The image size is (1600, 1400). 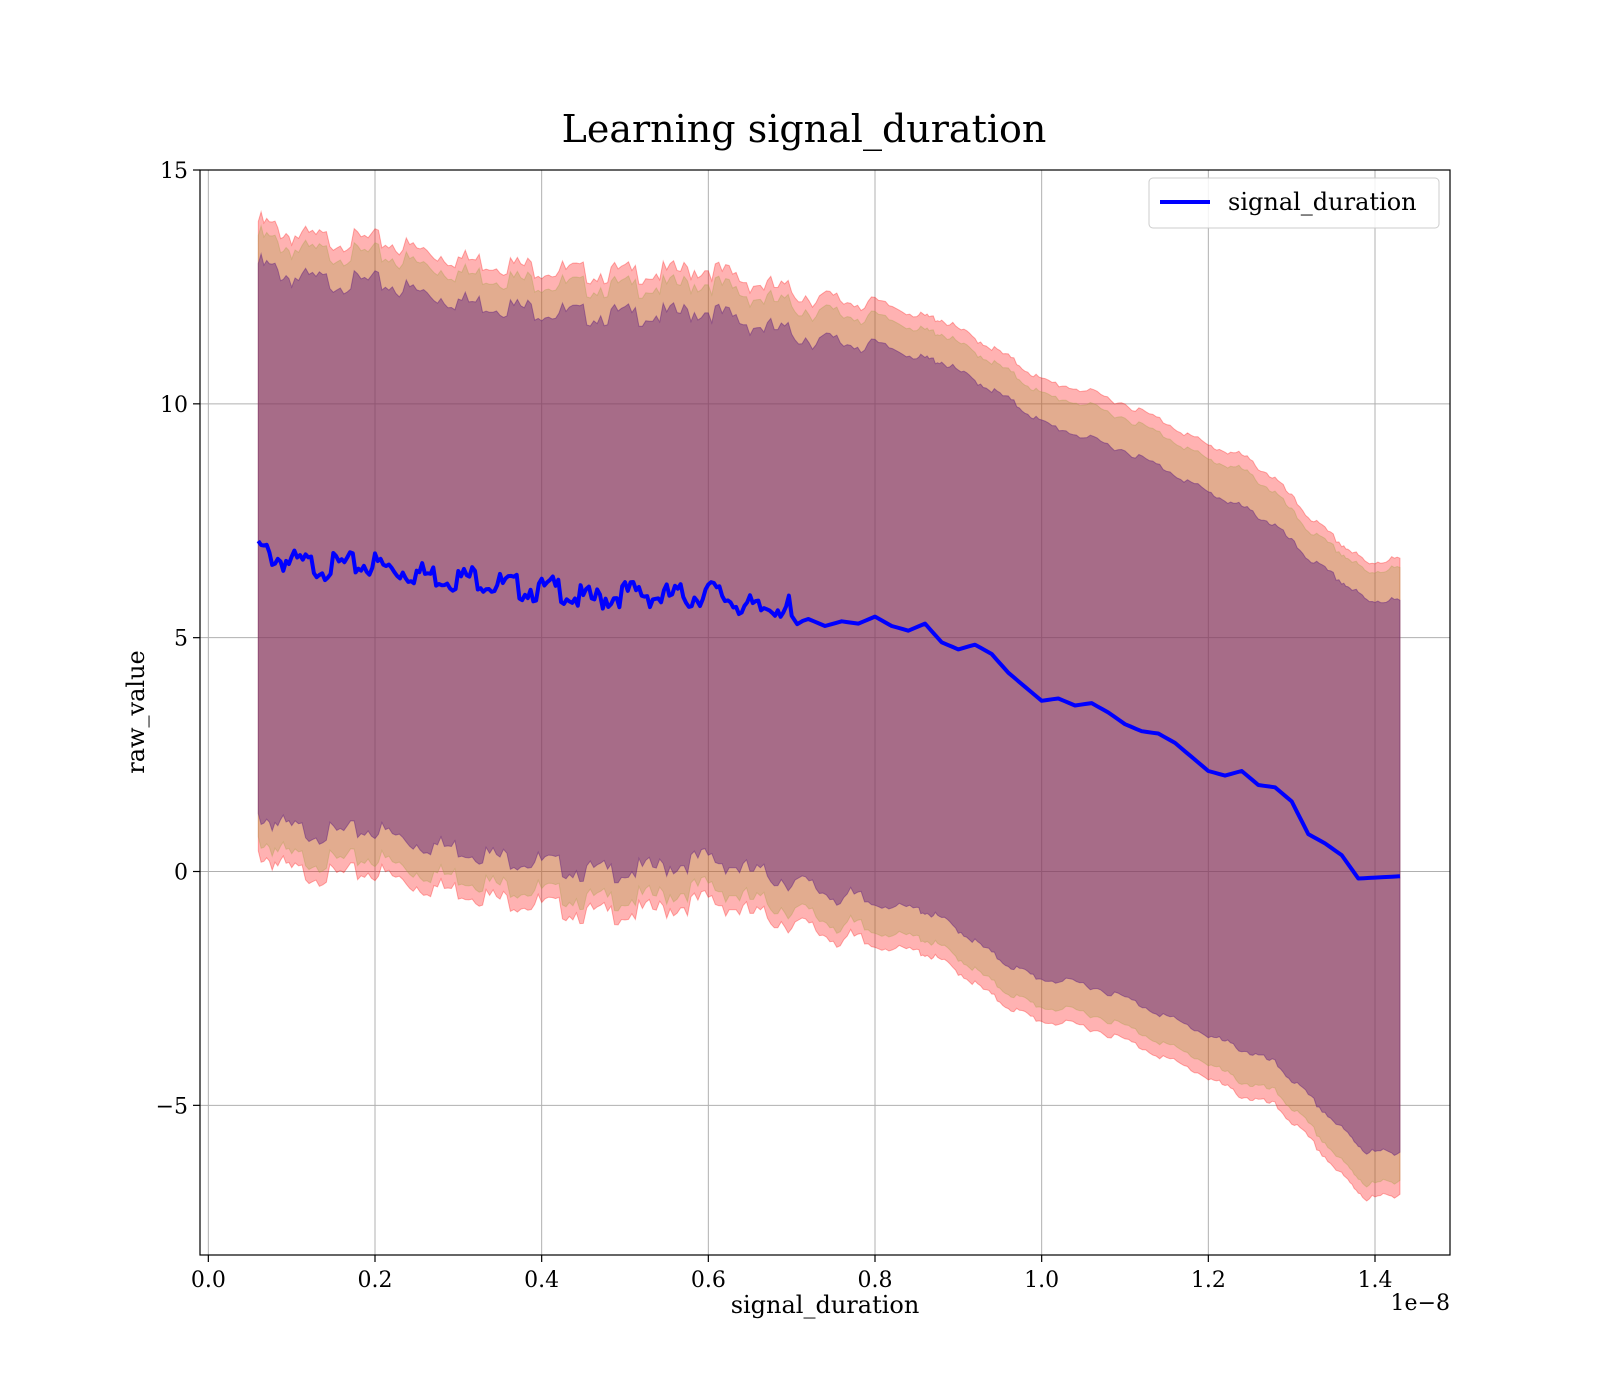 I want to click on y-axis: −5 0 5 10 15, so click(x=178, y=639).